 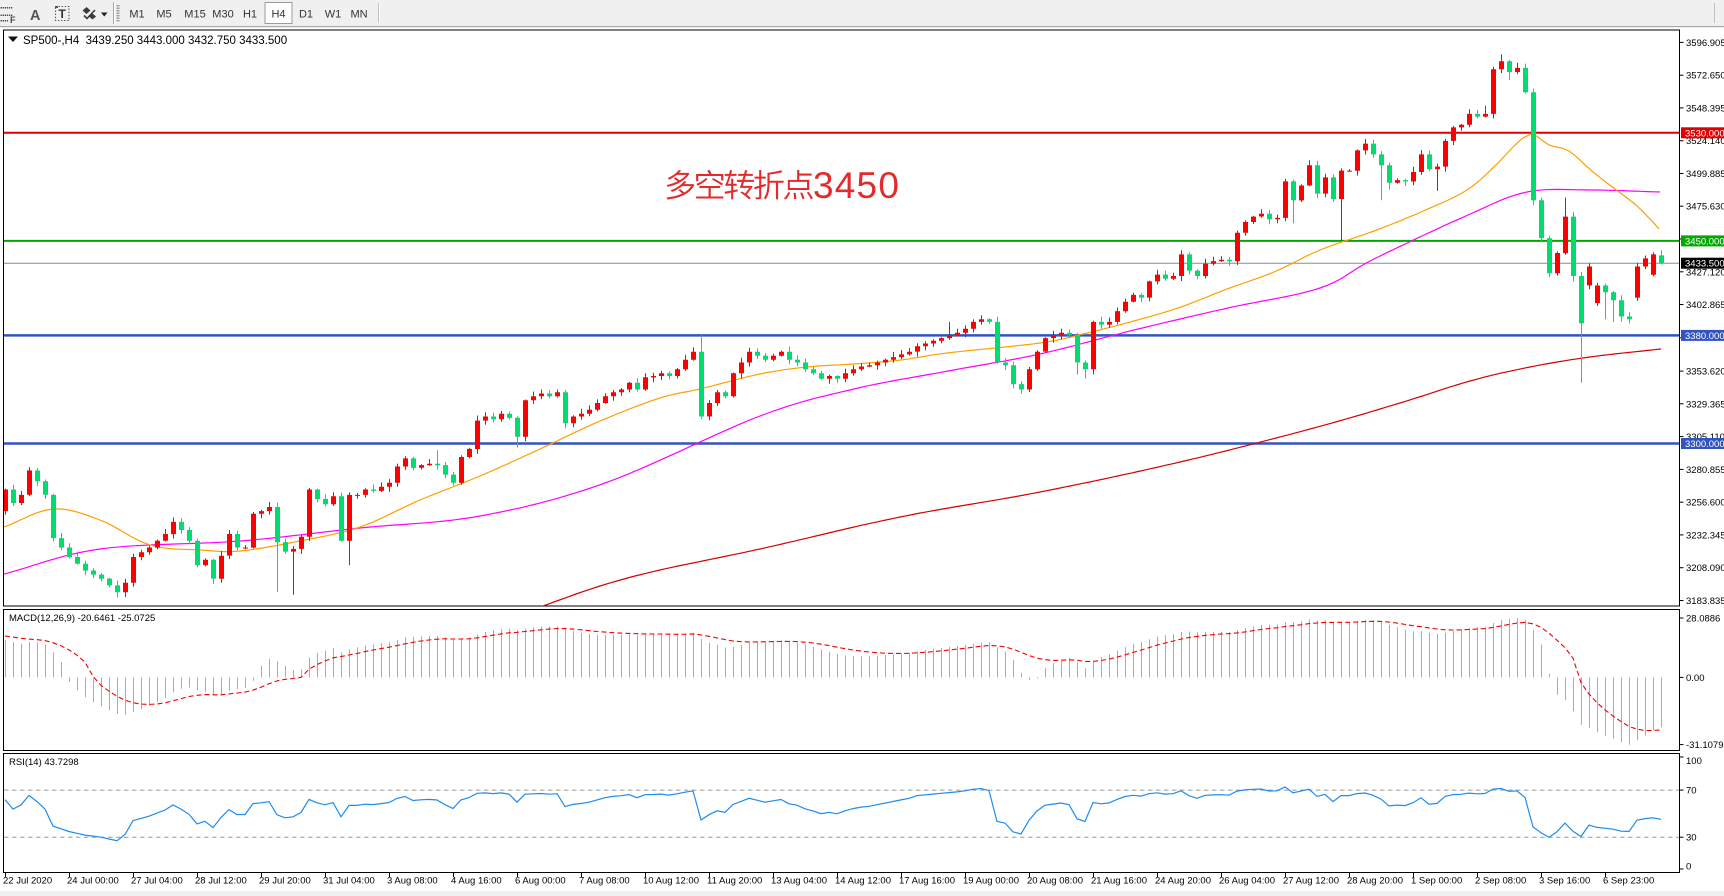 I want to click on svg-text: 3256.600, so click(x=1705, y=503).